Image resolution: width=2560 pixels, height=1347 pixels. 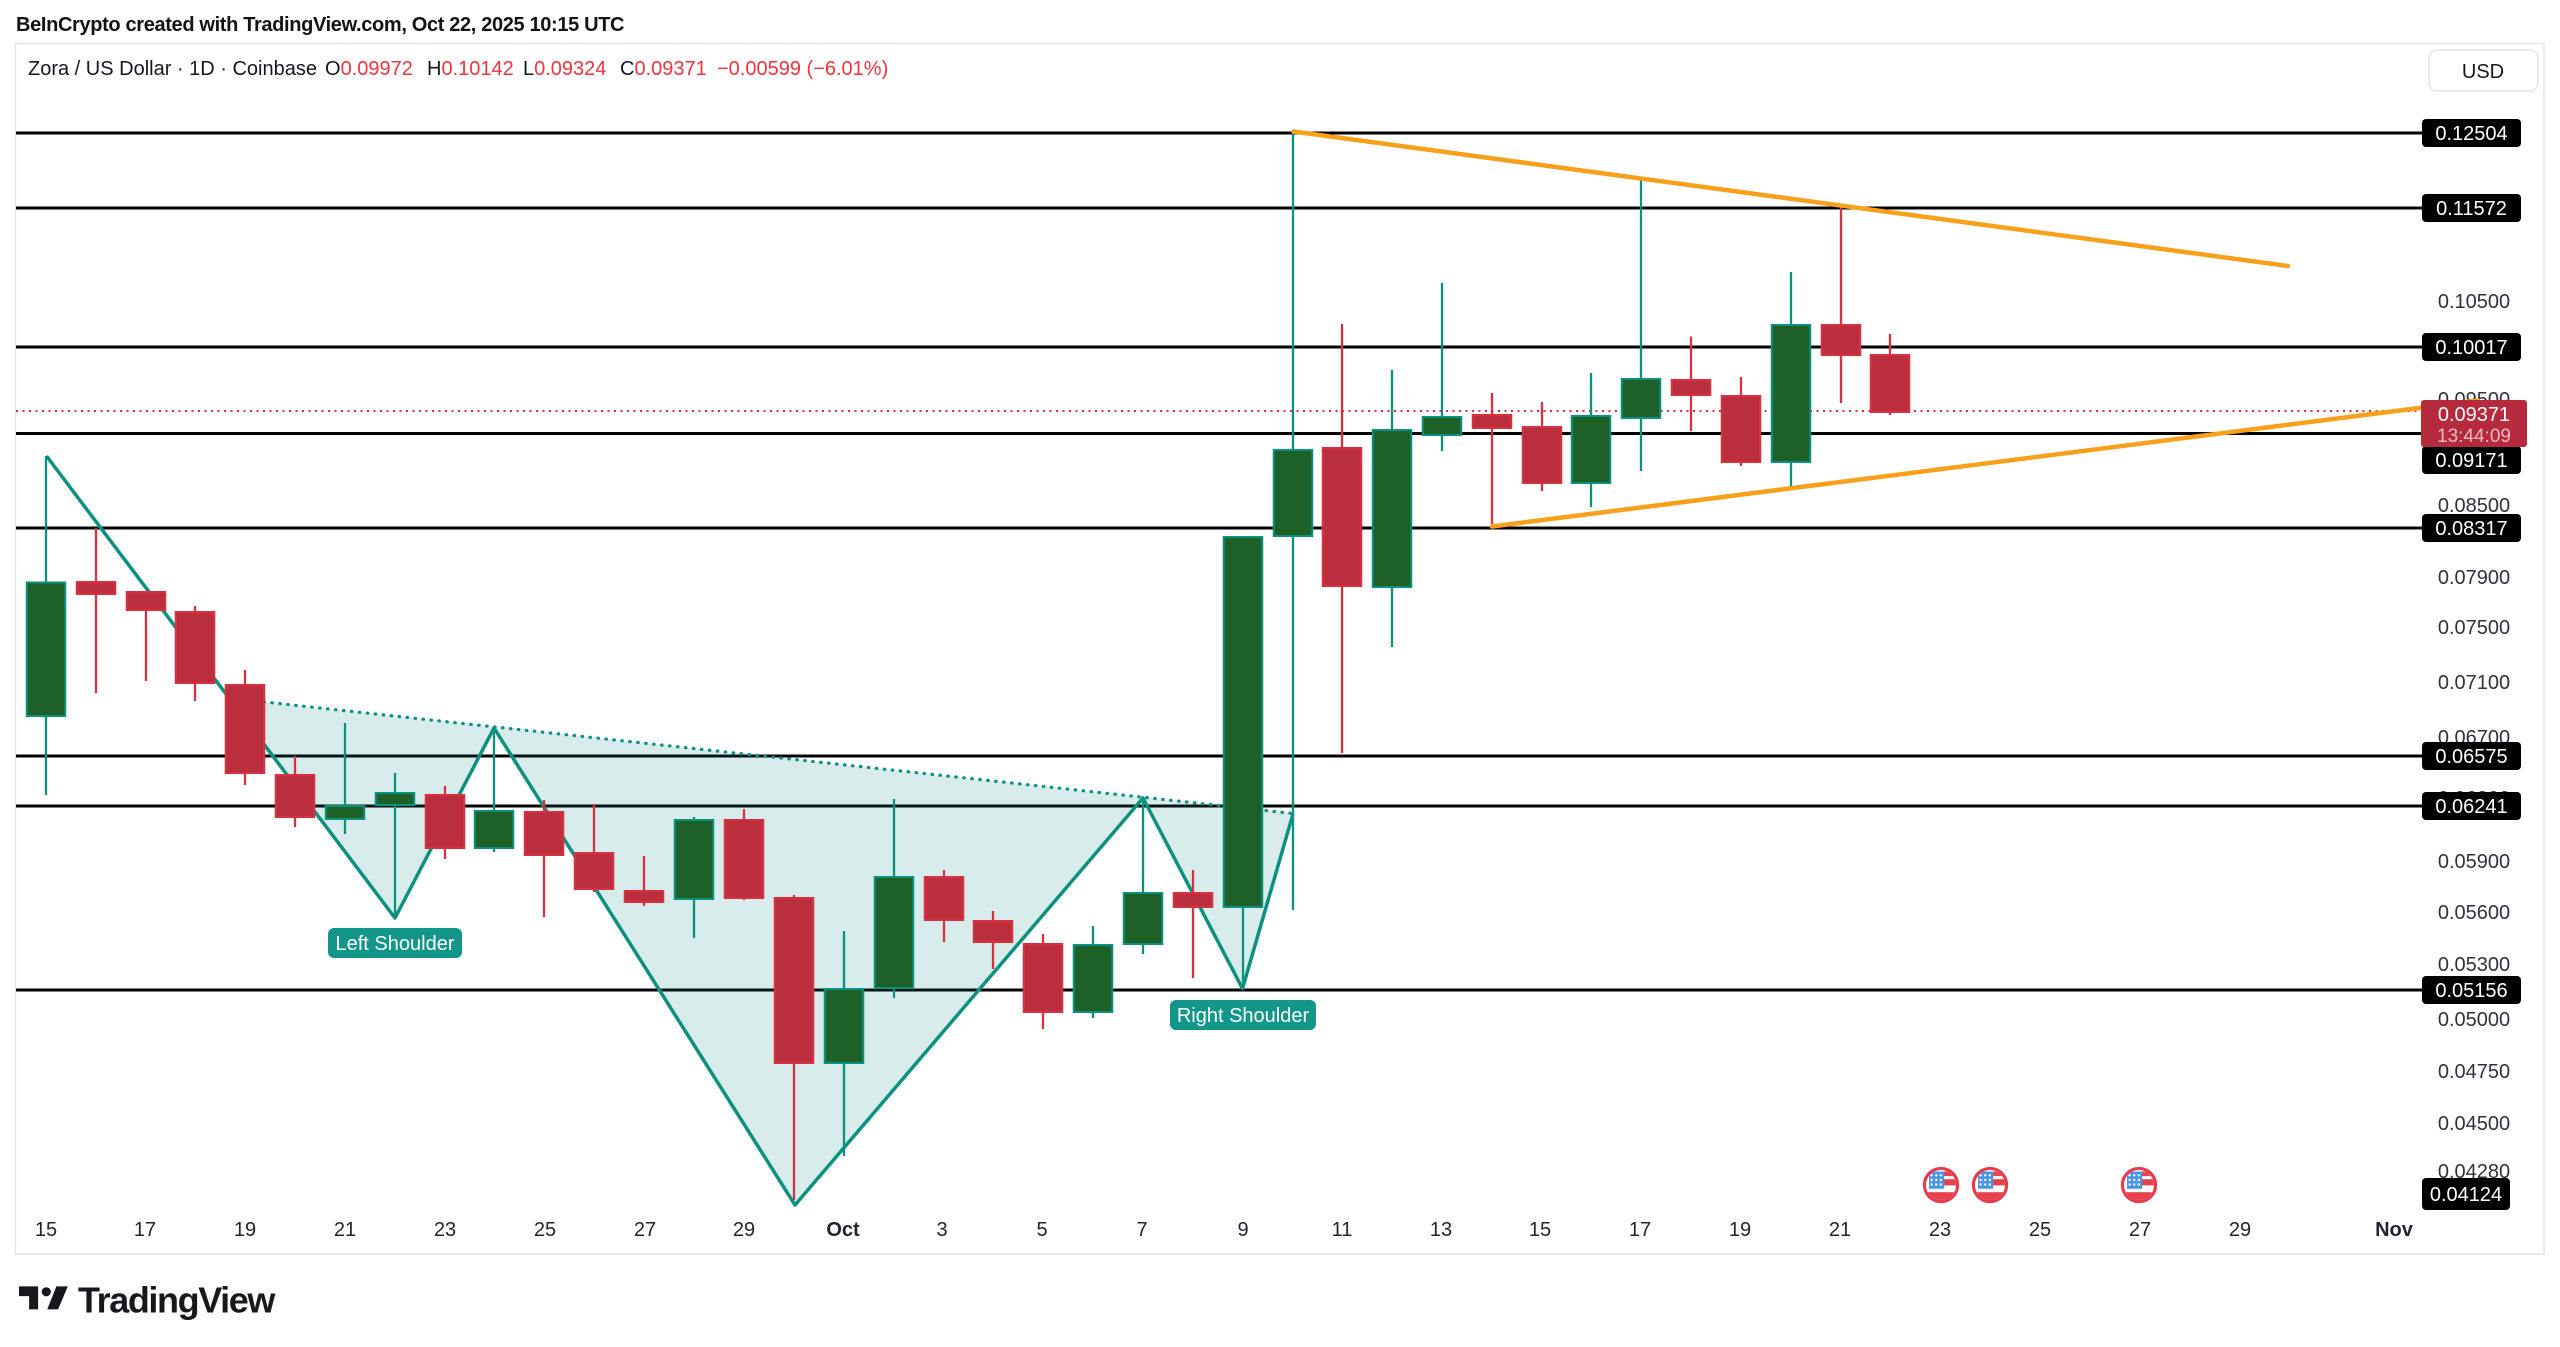 I want to click on svg-text: 0.05156, so click(x=2471, y=991).